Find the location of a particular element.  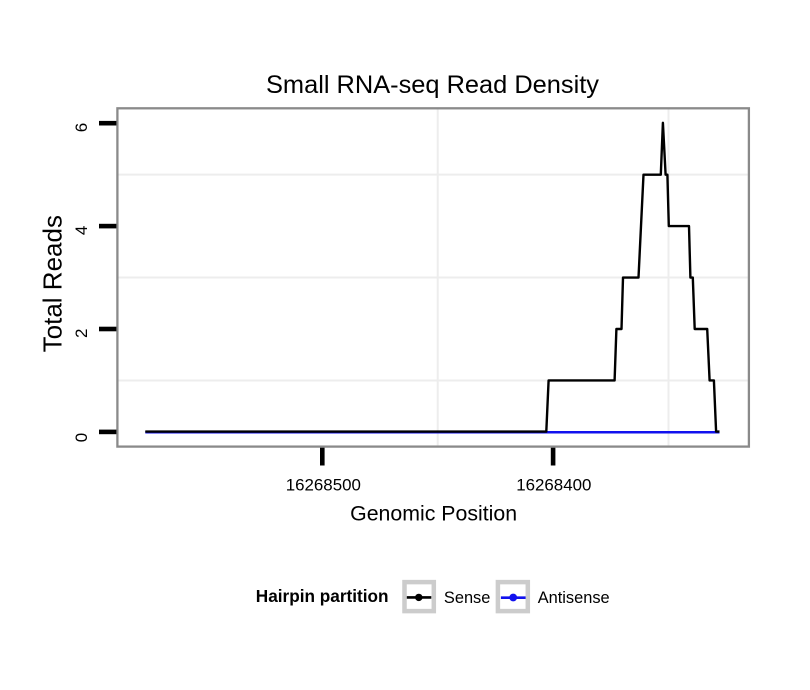

svg-text: Total Reads is located at coordinates (53, 283).